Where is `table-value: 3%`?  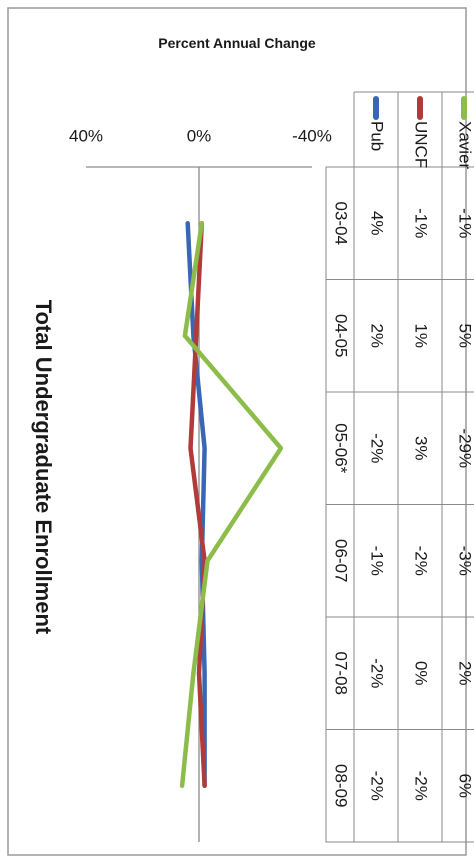
table-value: 3% is located at coordinates (421, 448).